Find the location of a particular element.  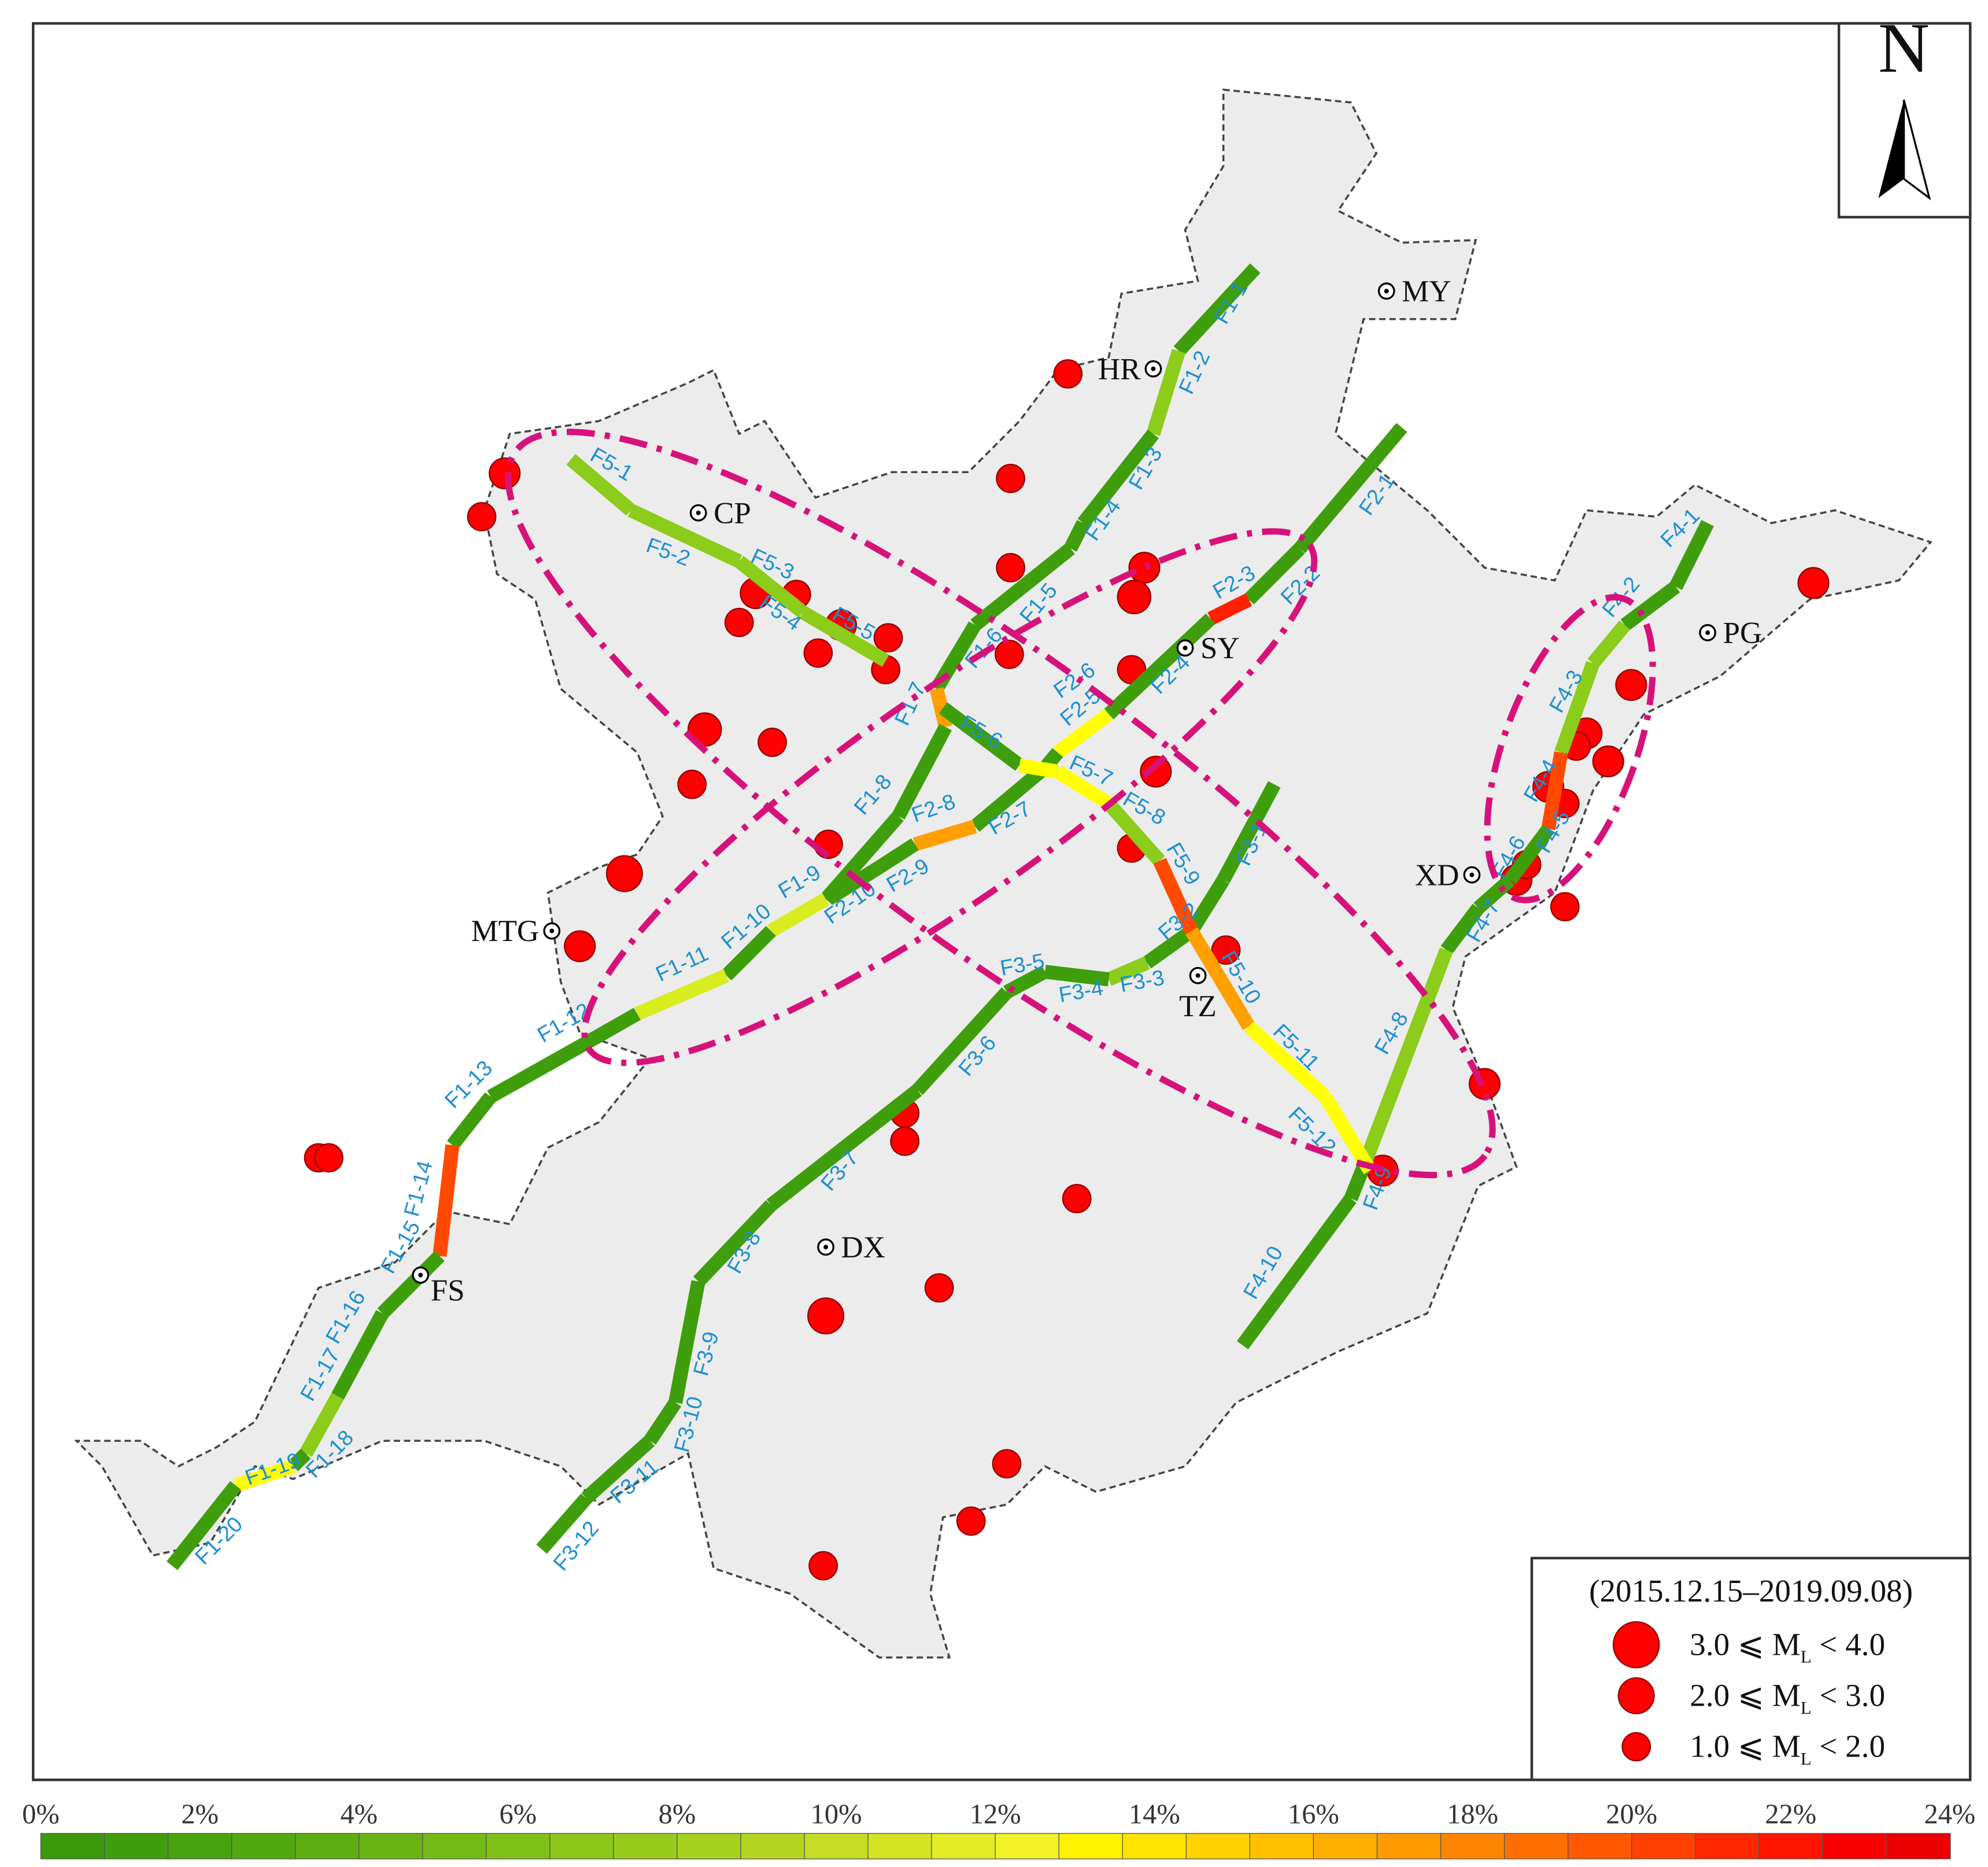

colorbar-tick-label: 0% is located at coordinates (41, 1814).